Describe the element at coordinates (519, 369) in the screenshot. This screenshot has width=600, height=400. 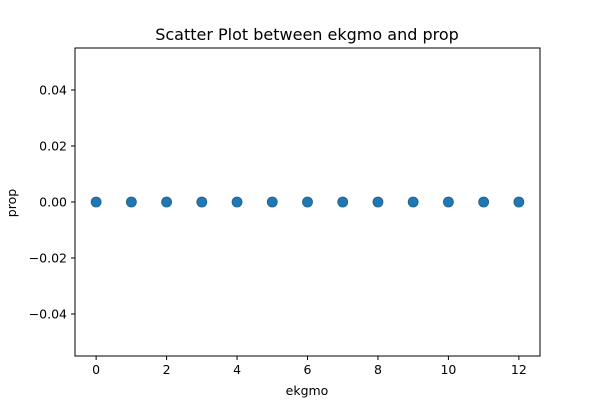
I see `x-tick-label: 12` at that location.